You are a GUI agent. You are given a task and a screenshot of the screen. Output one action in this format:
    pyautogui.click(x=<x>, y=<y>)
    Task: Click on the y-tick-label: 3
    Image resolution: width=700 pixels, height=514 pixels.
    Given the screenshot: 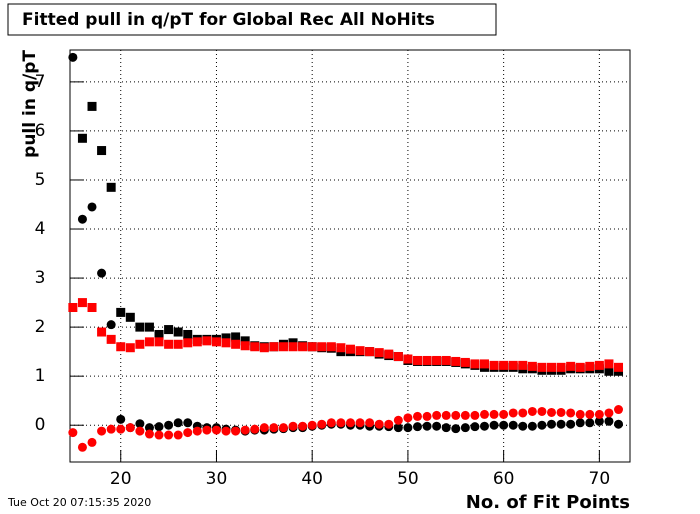 What is the action you would take?
    pyautogui.click(x=40, y=278)
    